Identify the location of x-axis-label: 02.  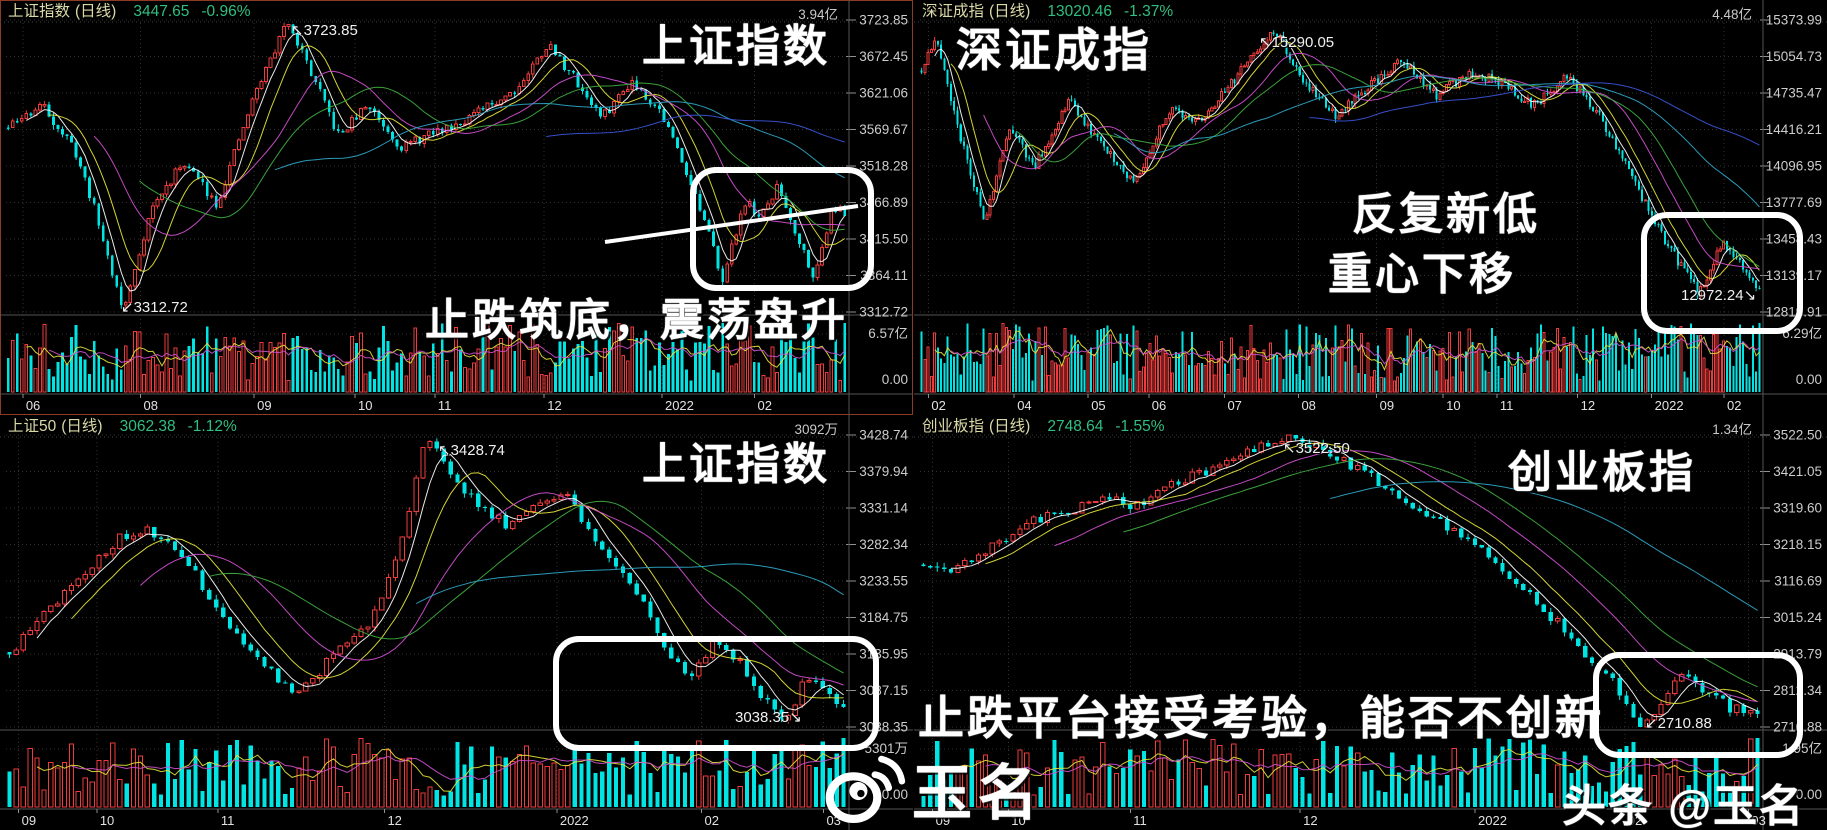
(764, 405).